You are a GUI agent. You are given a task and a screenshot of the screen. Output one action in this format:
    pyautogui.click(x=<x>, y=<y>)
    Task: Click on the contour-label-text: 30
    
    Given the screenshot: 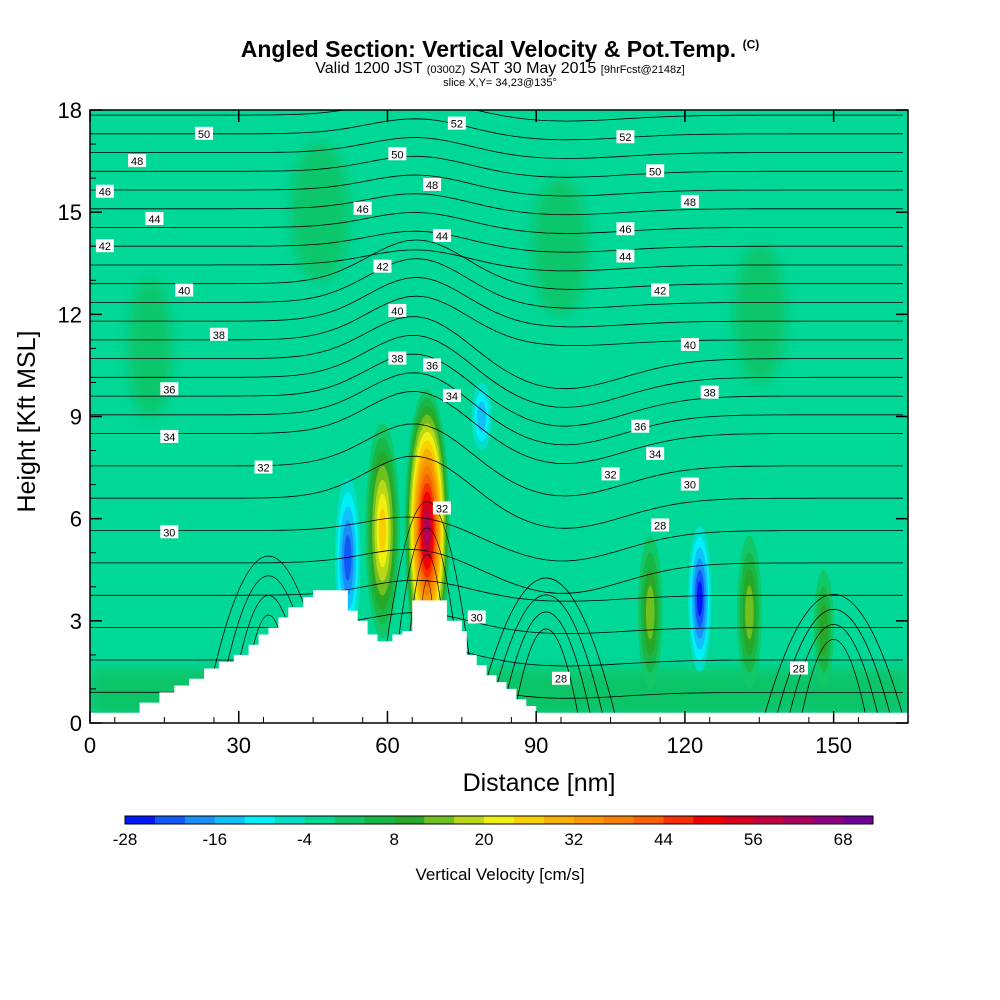 What is the action you would take?
    pyautogui.click(x=690, y=486)
    